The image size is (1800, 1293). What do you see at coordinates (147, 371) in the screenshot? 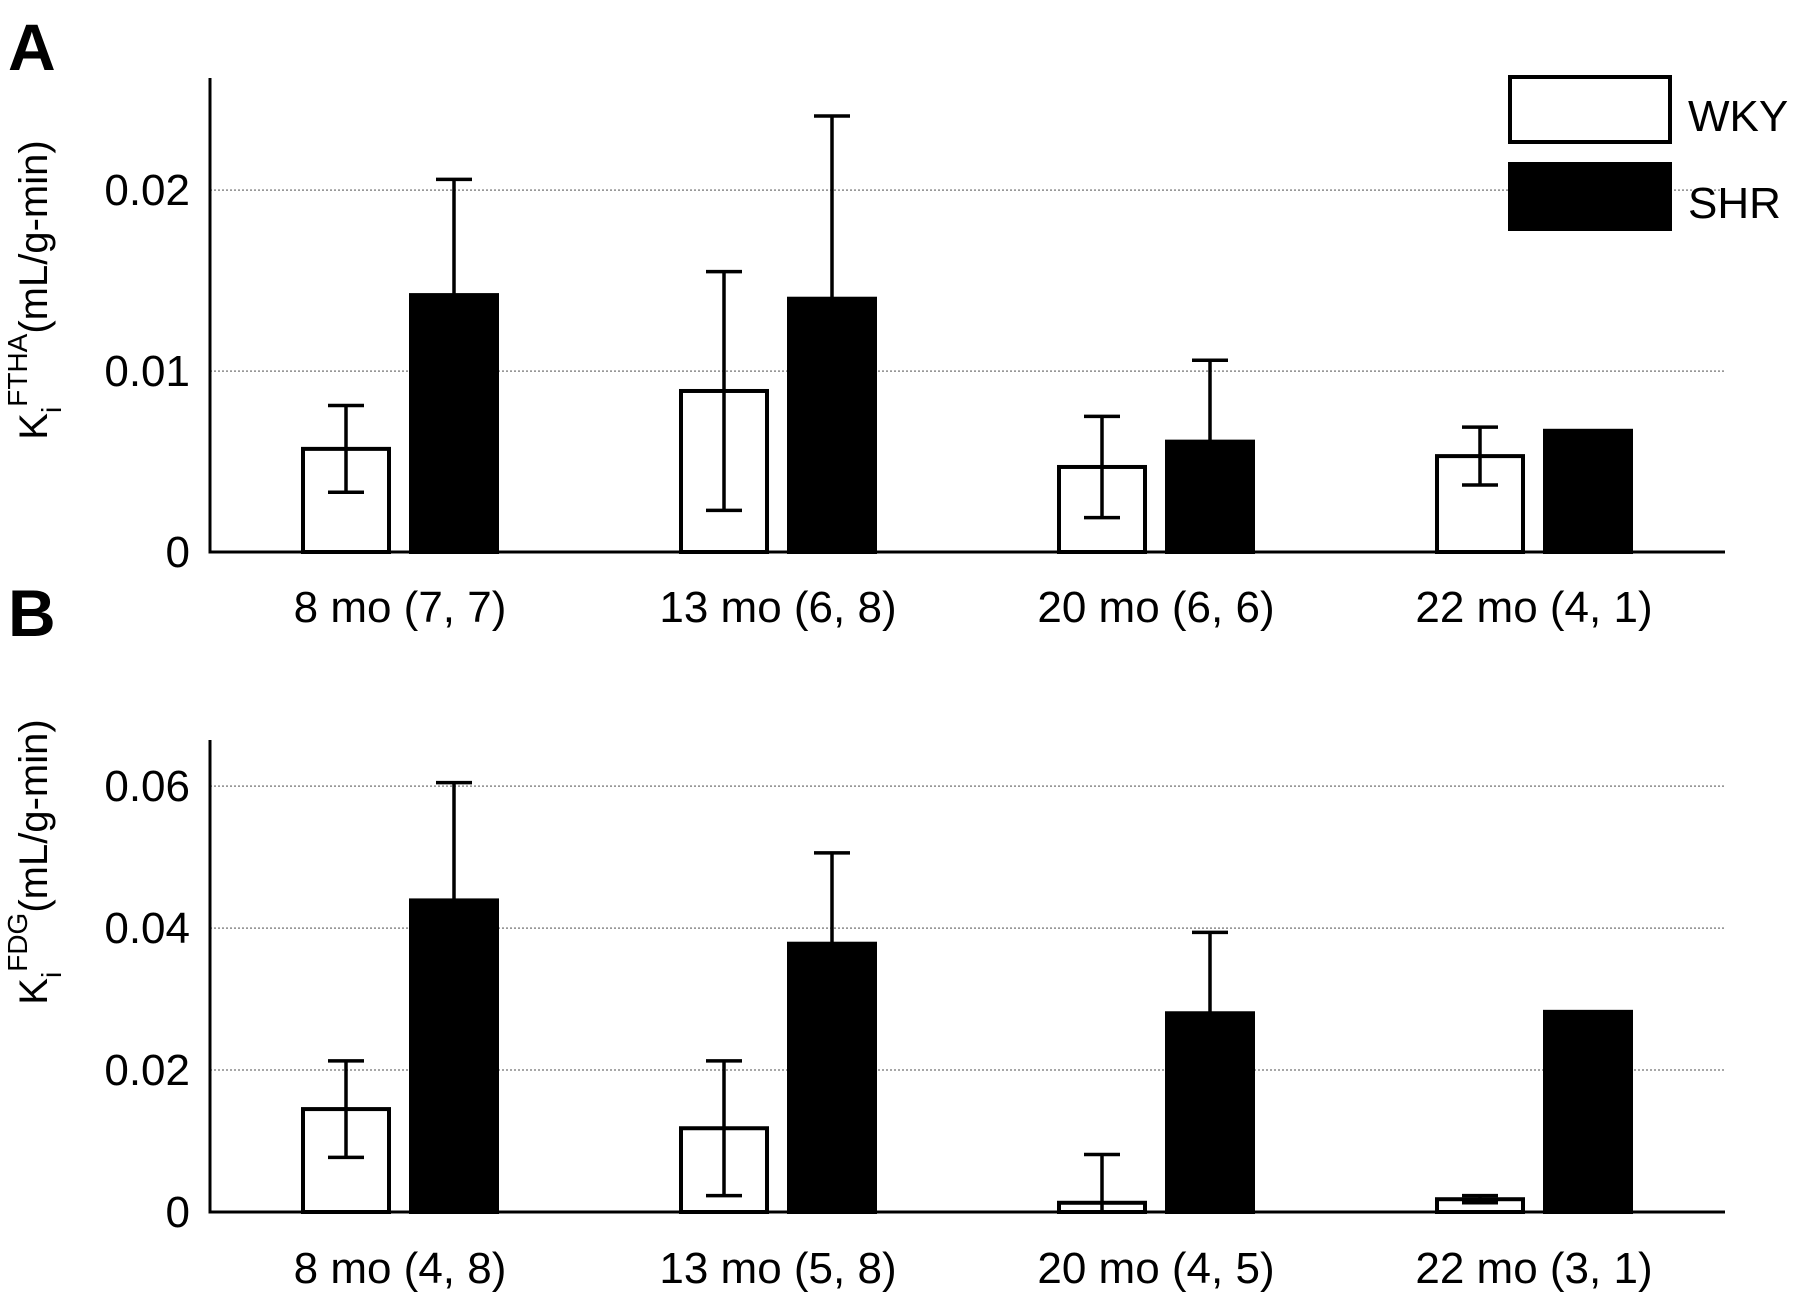
I see `y-tick-label-a-1: 0.01` at bounding box center [147, 371].